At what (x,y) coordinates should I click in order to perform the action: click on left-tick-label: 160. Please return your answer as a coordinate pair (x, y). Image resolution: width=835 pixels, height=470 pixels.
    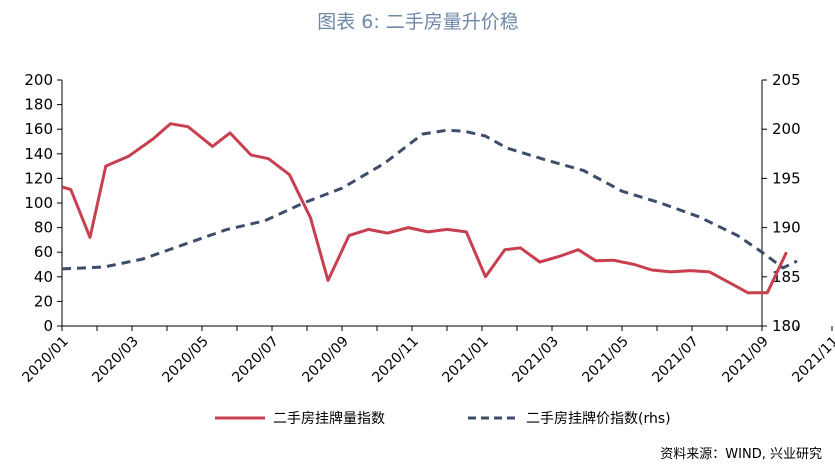
    Looking at the image, I should click on (38, 129).